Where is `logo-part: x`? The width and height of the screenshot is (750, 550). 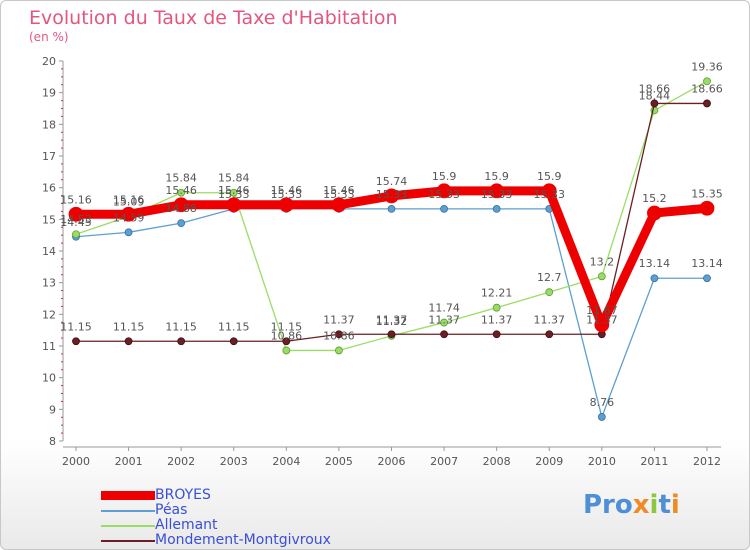
logo-part: x is located at coordinates (641, 505).